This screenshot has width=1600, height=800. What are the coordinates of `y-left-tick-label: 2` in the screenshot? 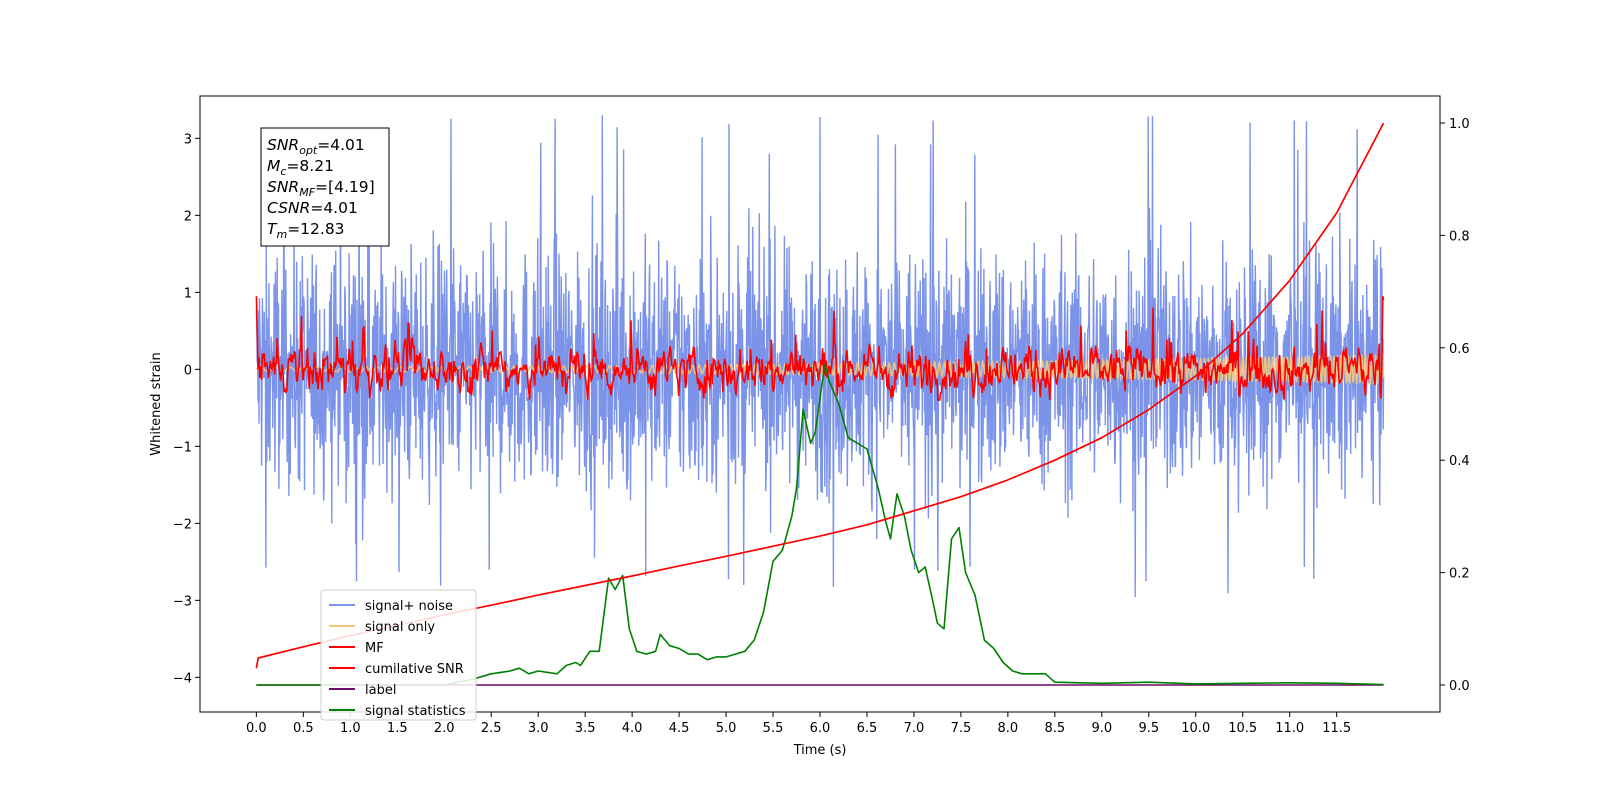 It's located at (188, 216).